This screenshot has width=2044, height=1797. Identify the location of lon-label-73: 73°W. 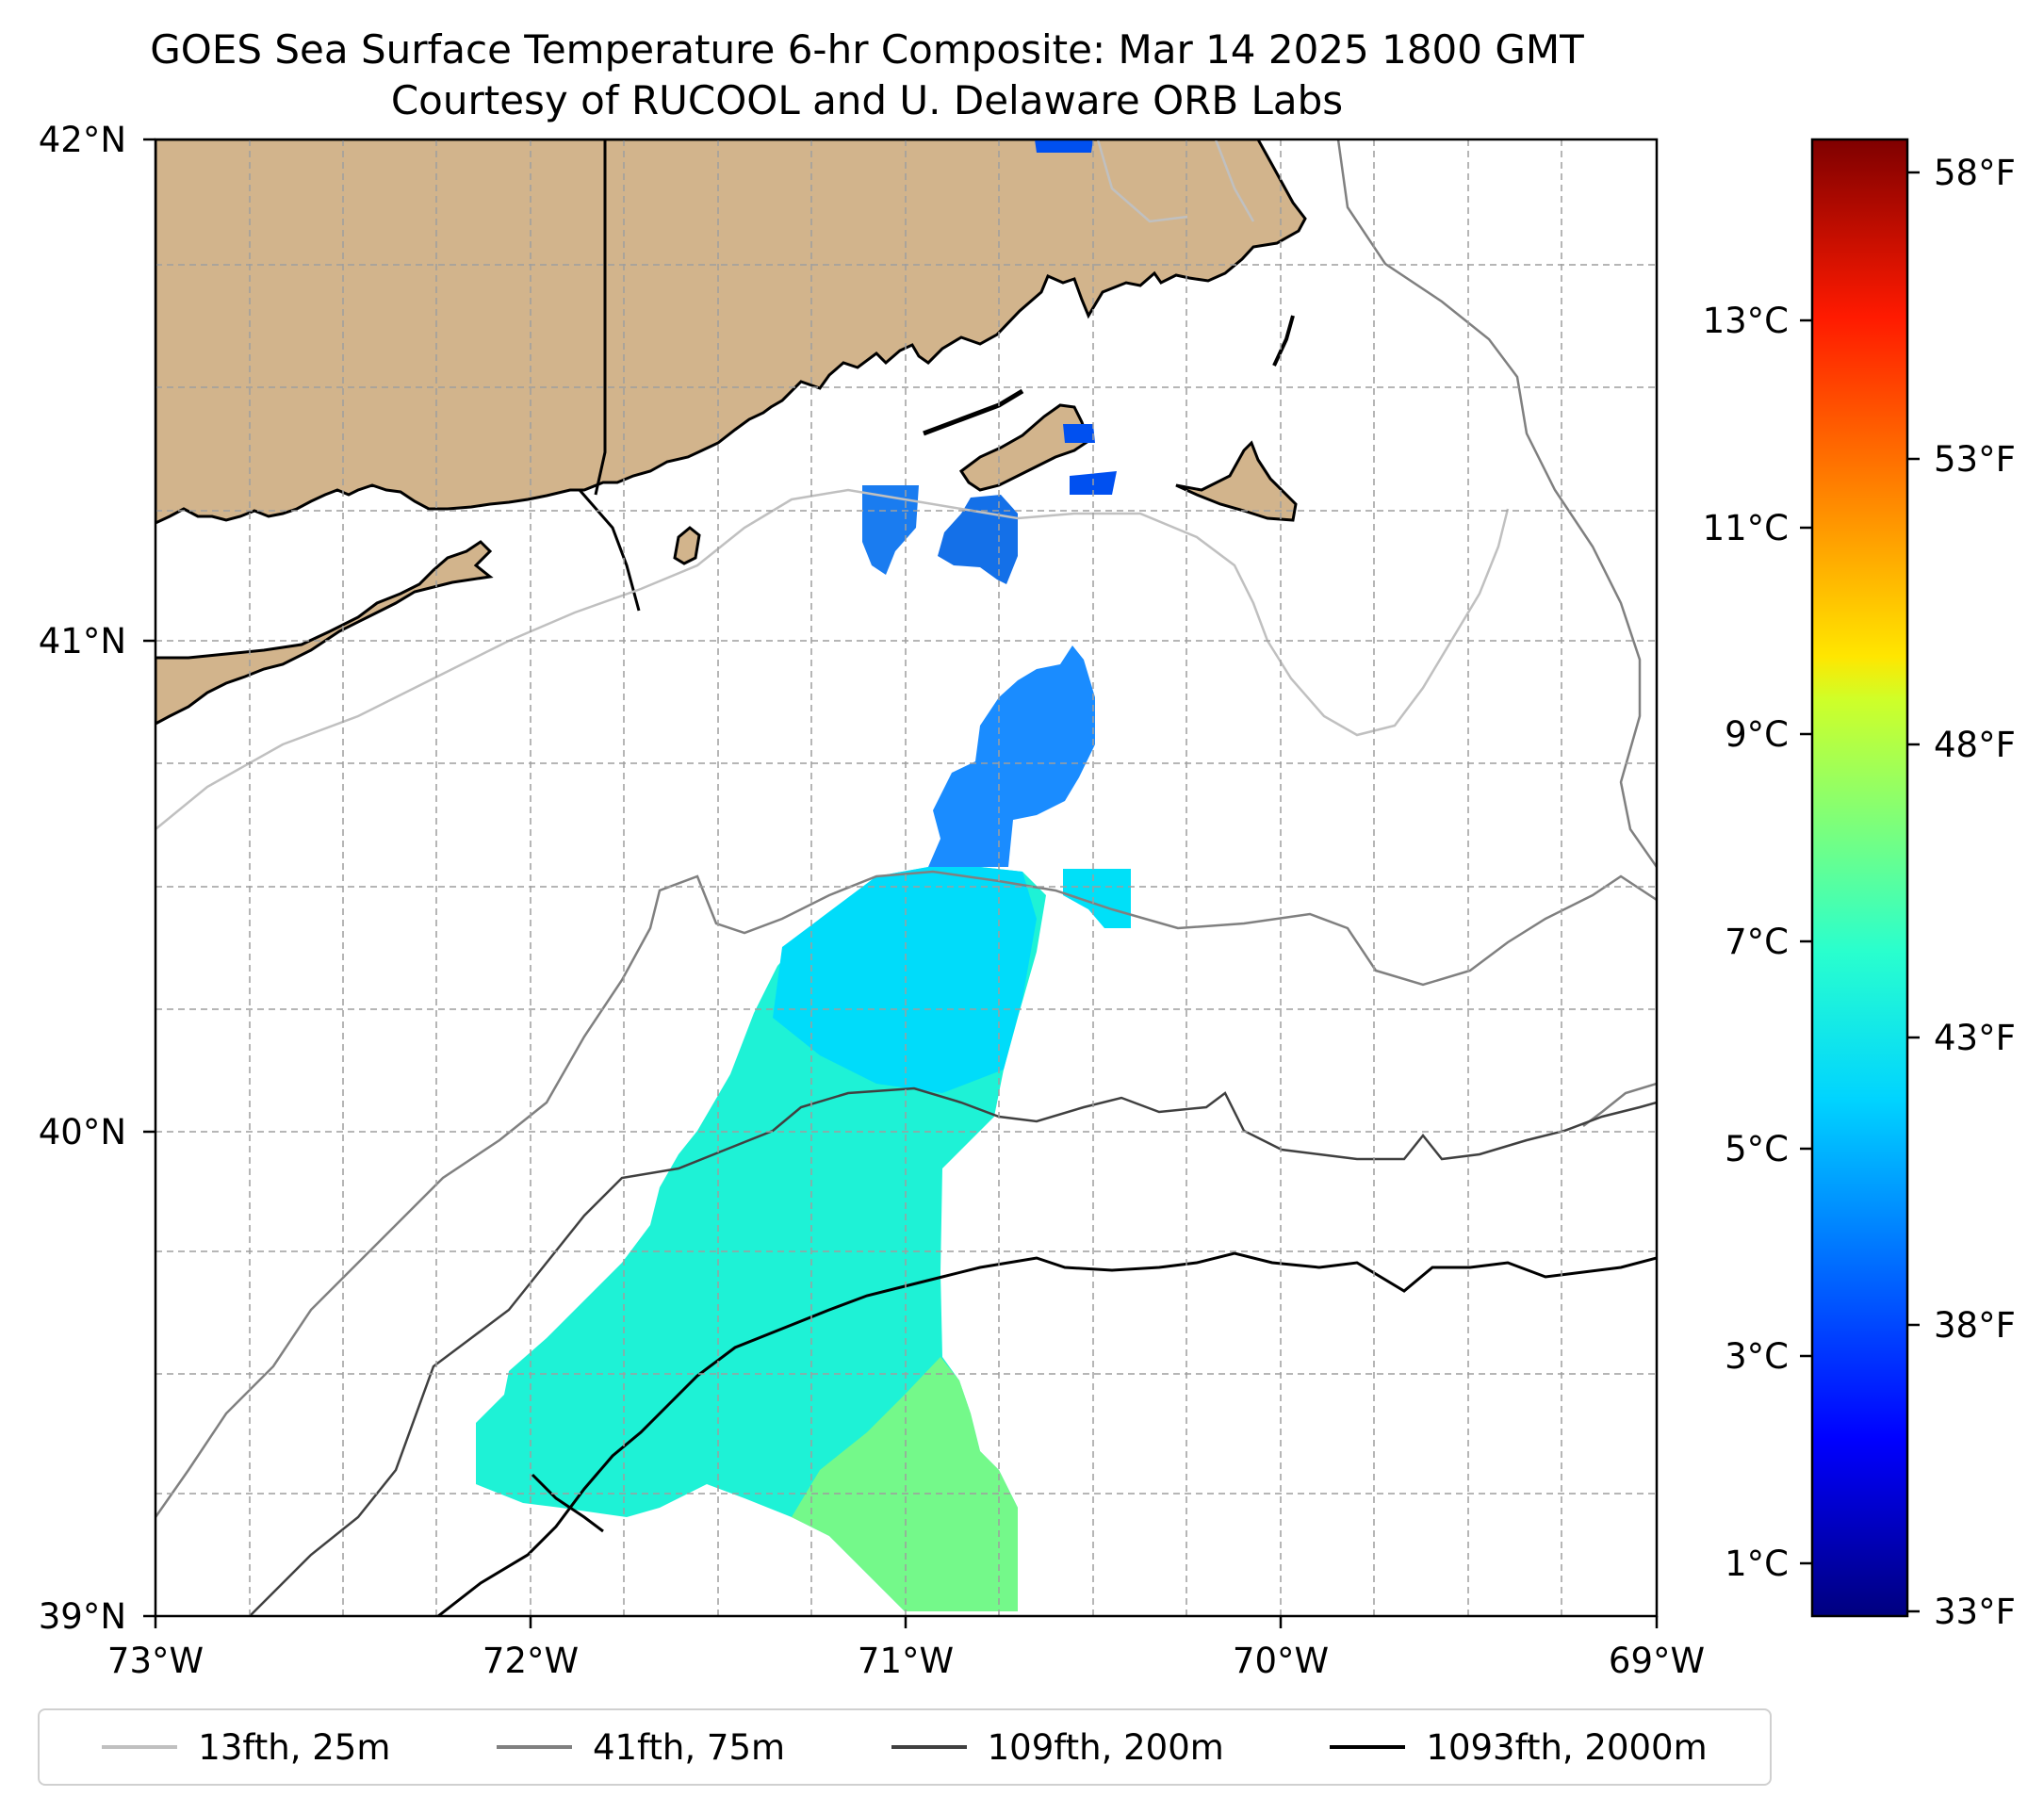
(155, 1661).